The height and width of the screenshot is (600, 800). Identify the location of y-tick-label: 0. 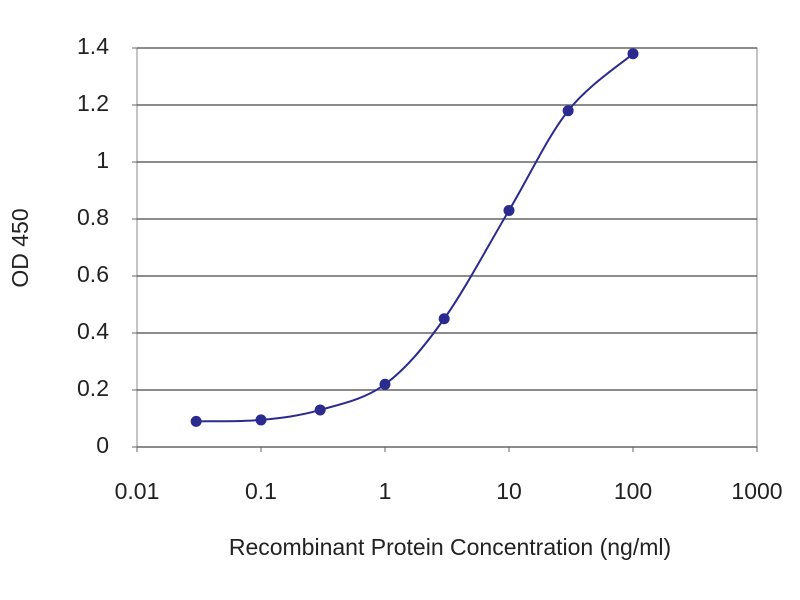
(102, 445).